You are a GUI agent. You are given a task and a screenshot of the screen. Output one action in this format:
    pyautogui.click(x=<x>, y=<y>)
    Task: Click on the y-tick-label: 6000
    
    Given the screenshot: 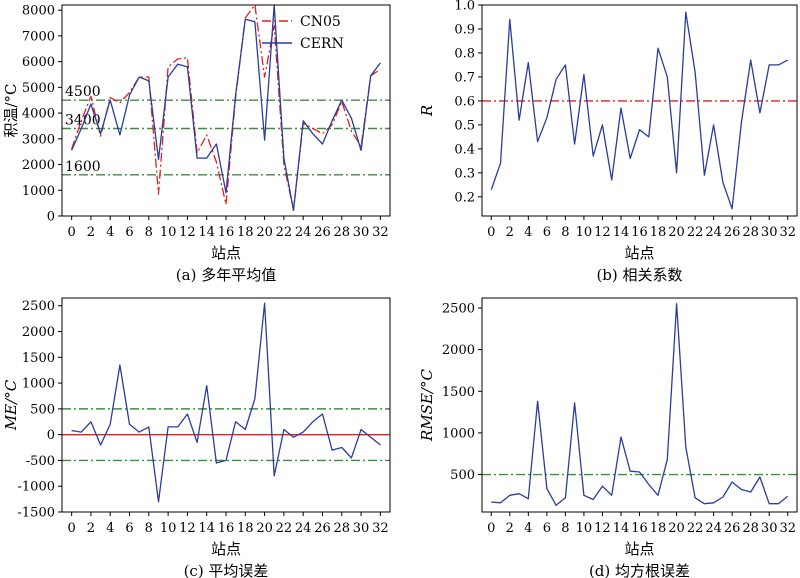 What is the action you would take?
    pyautogui.click(x=38, y=62)
    